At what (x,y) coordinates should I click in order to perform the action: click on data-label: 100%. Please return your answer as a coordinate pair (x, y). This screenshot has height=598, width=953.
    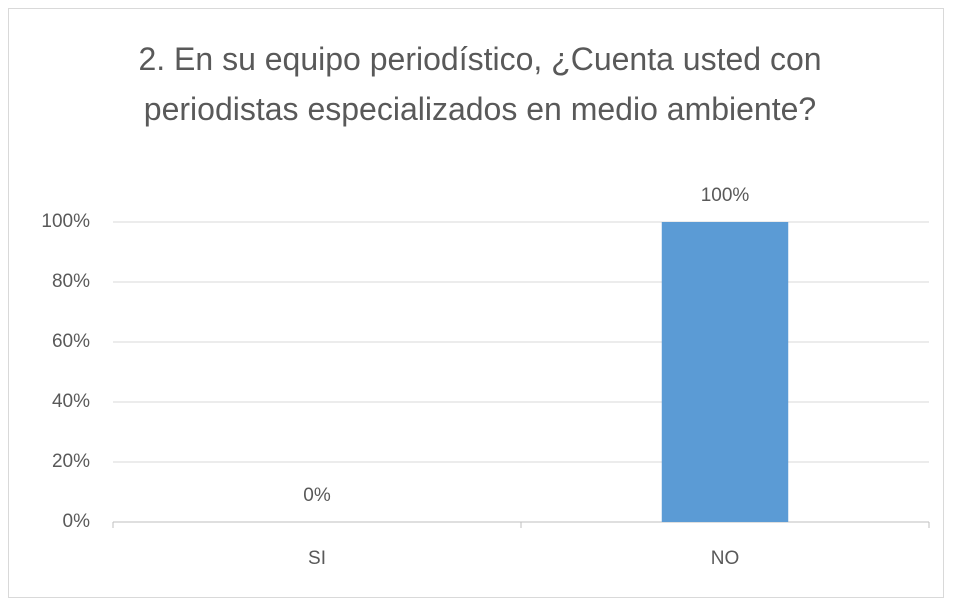
    Looking at the image, I should click on (725, 195).